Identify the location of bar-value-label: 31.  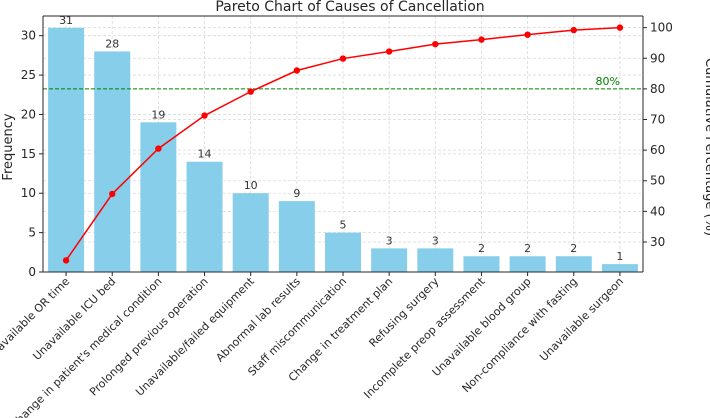
(66, 20).